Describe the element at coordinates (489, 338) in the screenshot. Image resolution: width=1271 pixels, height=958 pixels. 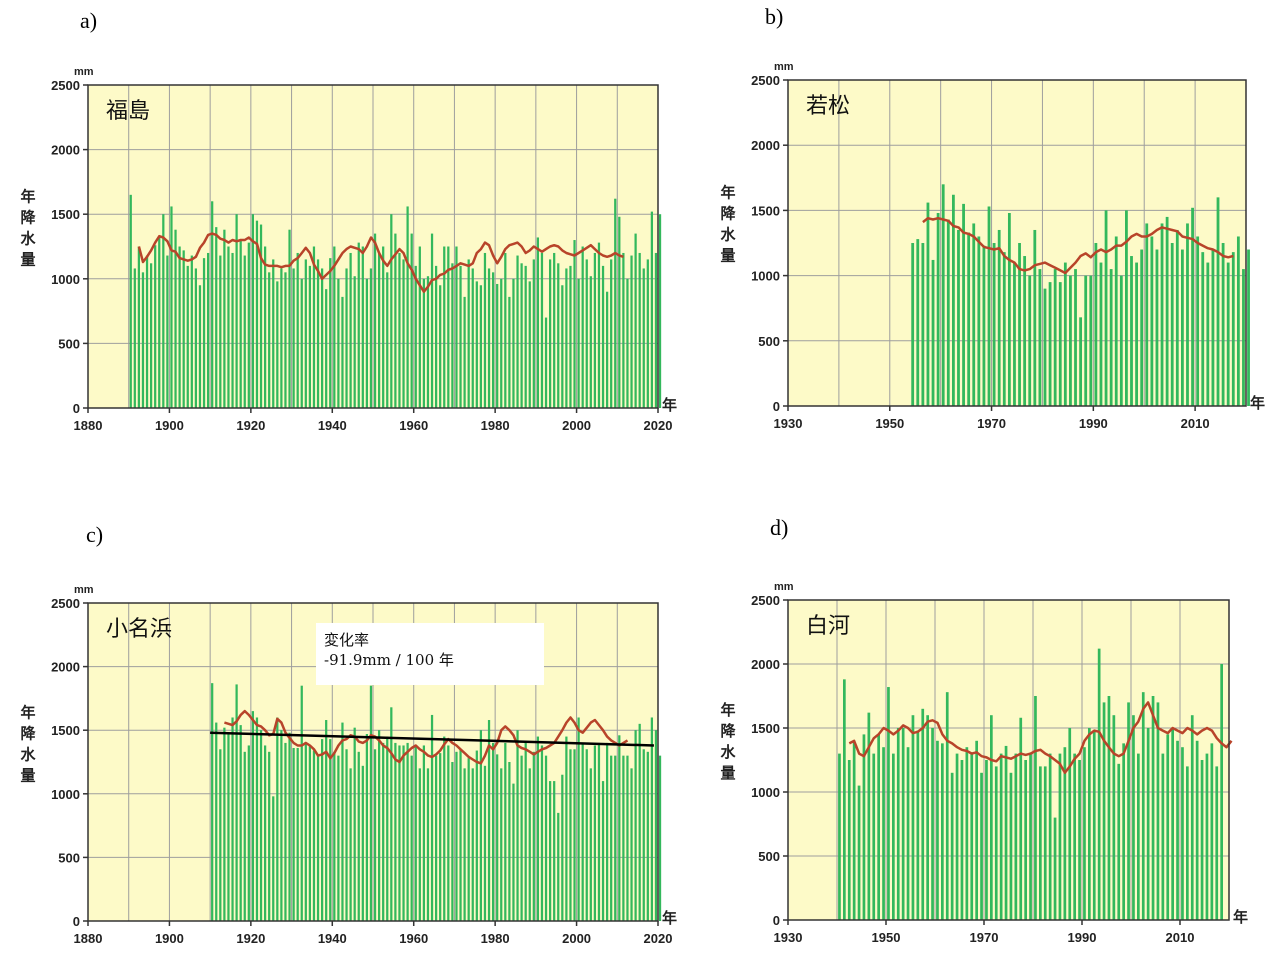
I see `bar-1978` at that location.